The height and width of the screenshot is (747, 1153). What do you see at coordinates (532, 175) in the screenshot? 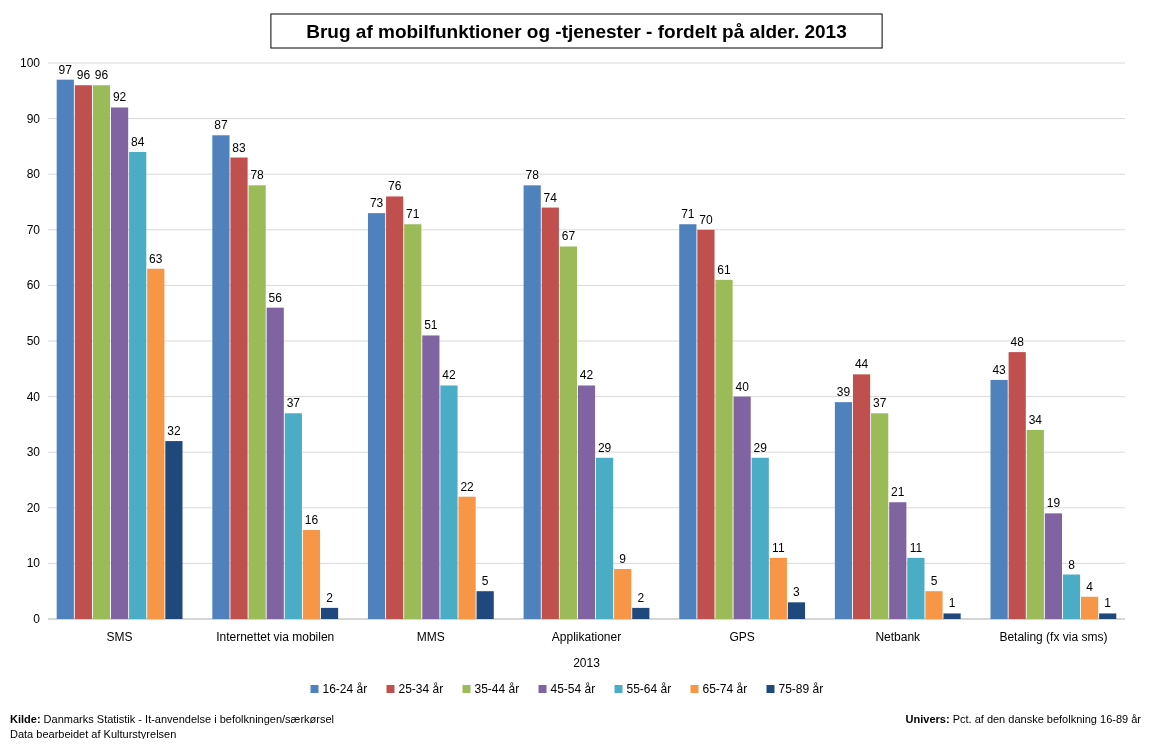
I see `data-label: 78` at bounding box center [532, 175].